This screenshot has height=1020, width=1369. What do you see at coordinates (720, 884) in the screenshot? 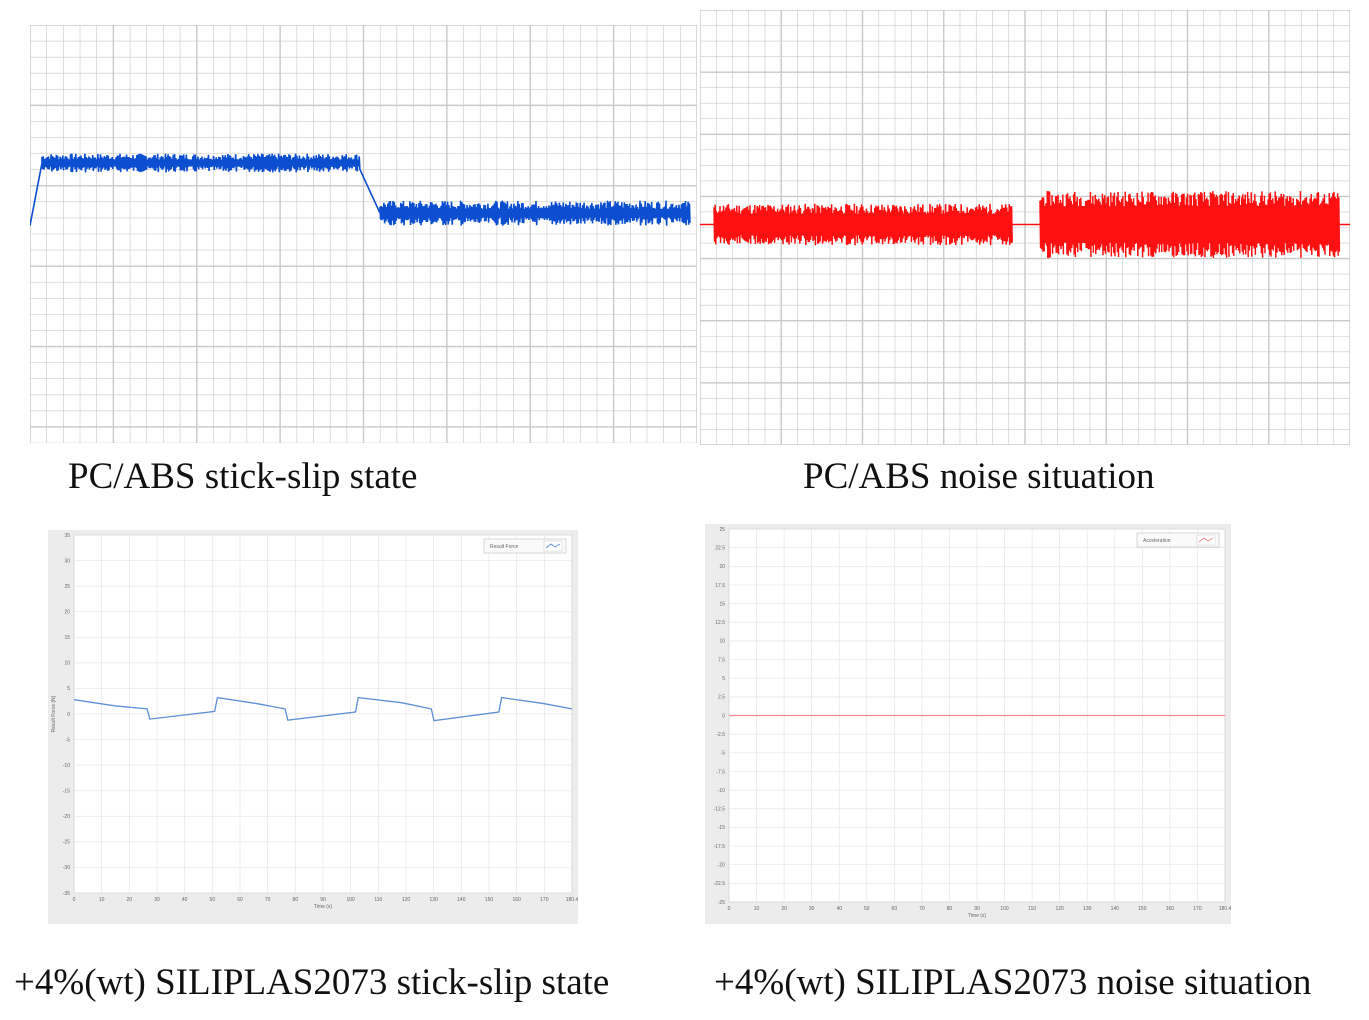
I see `y-tick-label: -22.5` at bounding box center [720, 884].